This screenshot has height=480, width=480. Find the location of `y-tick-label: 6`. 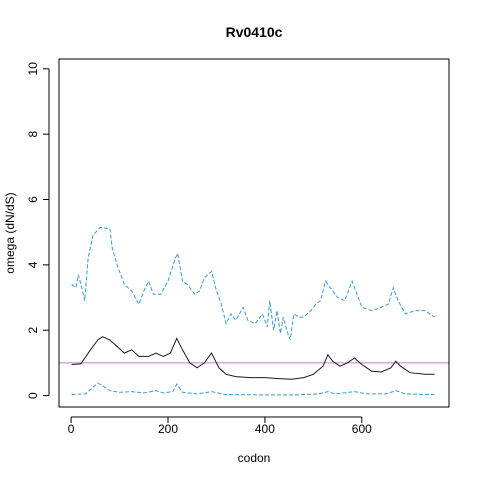

y-tick-label: 6 is located at coordinates (33, 199).